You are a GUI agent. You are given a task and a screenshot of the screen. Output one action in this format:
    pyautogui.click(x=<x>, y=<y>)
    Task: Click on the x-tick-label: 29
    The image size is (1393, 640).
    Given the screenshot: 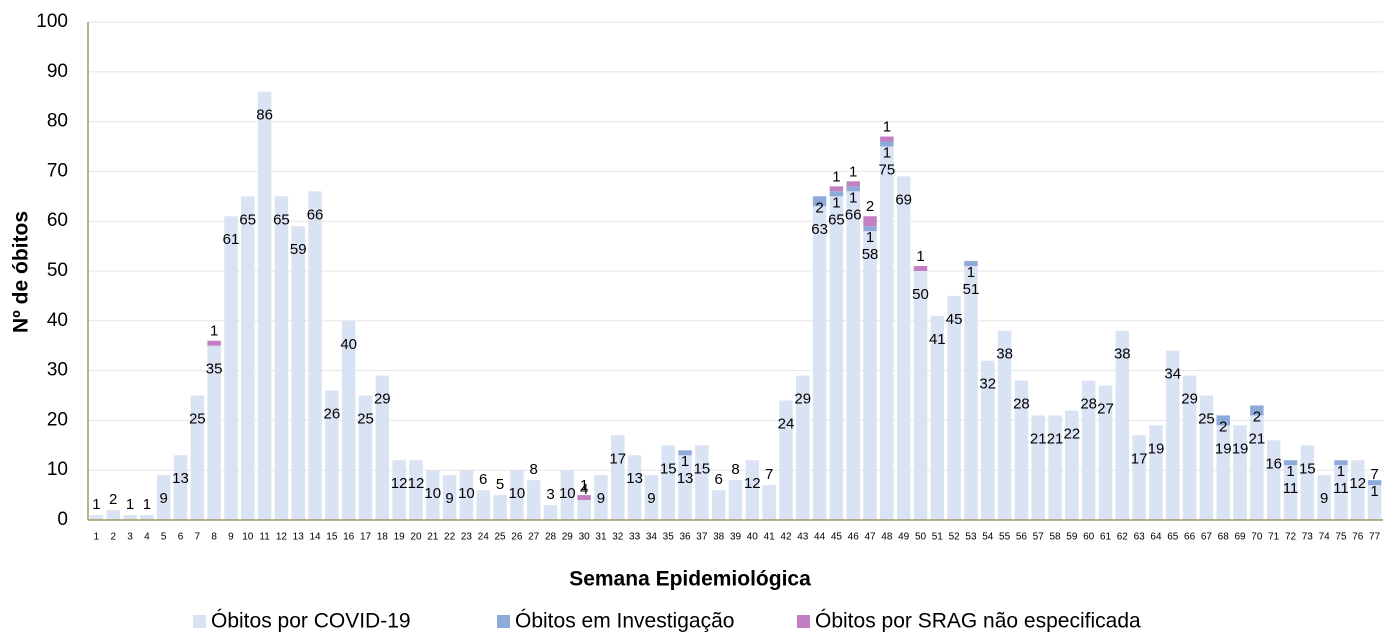 What is the action you would take?
    pyautogui.click(x=568, y=537)
    